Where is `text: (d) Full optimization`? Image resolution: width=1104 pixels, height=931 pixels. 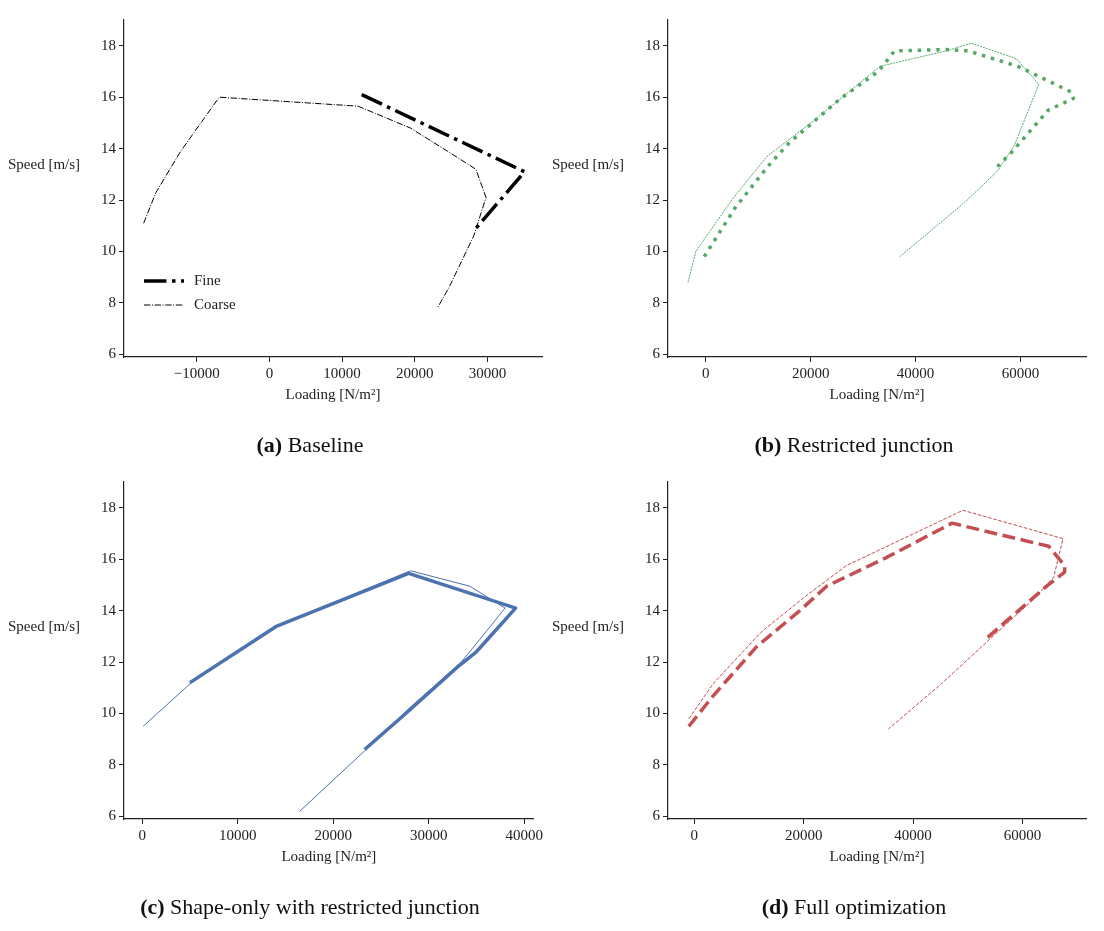 text: (d) Full optimization is located at coordinates (854, 906).